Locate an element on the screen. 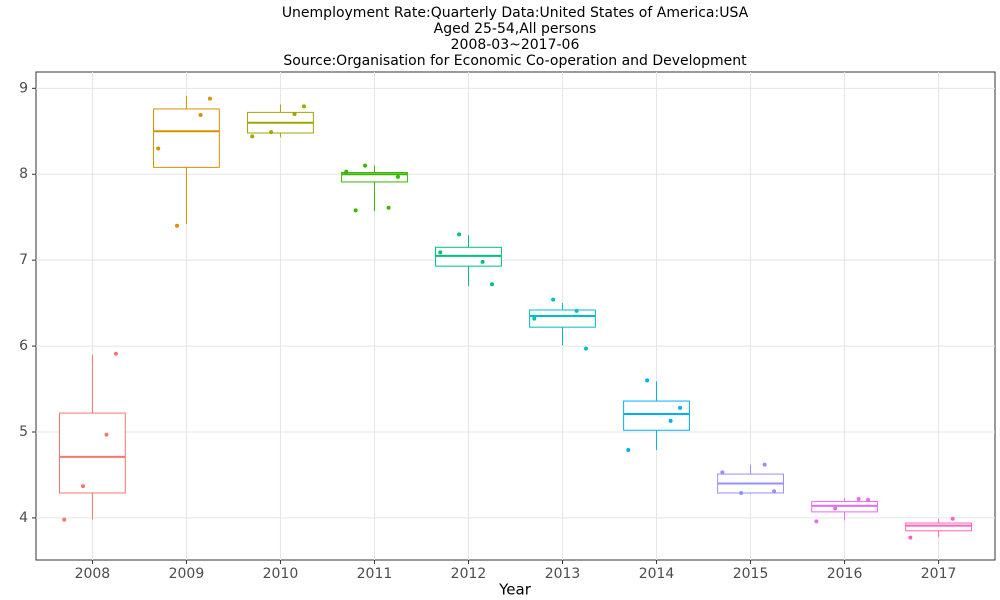  x-tick-label: 2011 is located at coordinates (375, 574).